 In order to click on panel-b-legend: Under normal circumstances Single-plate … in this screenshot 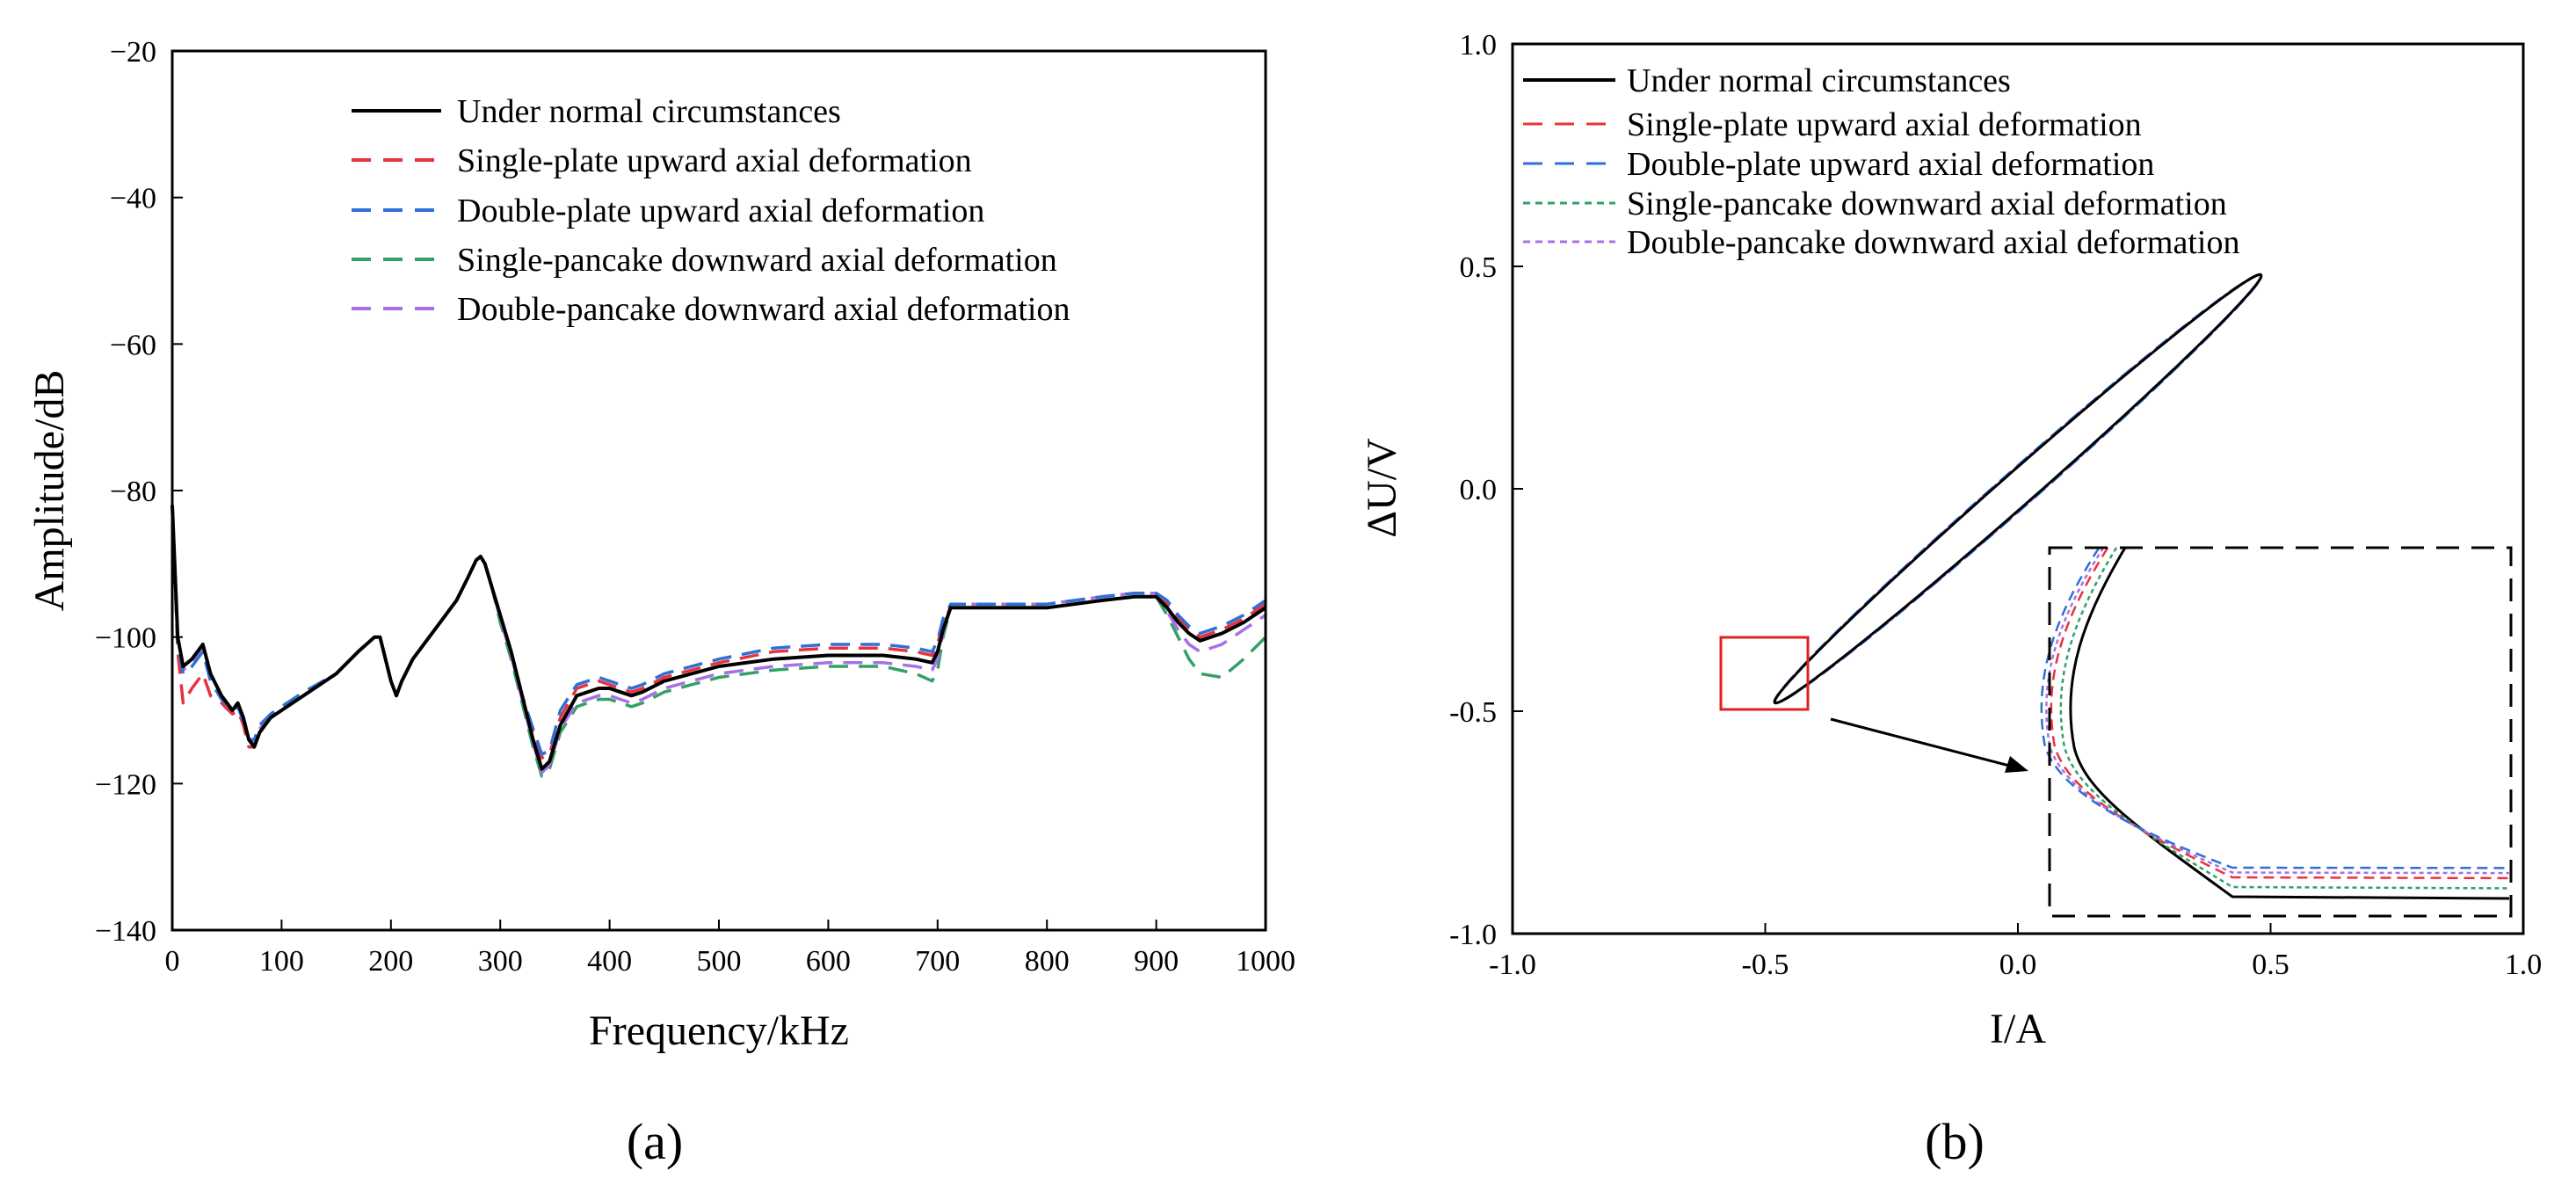, I will do `click(1881, 161)`.